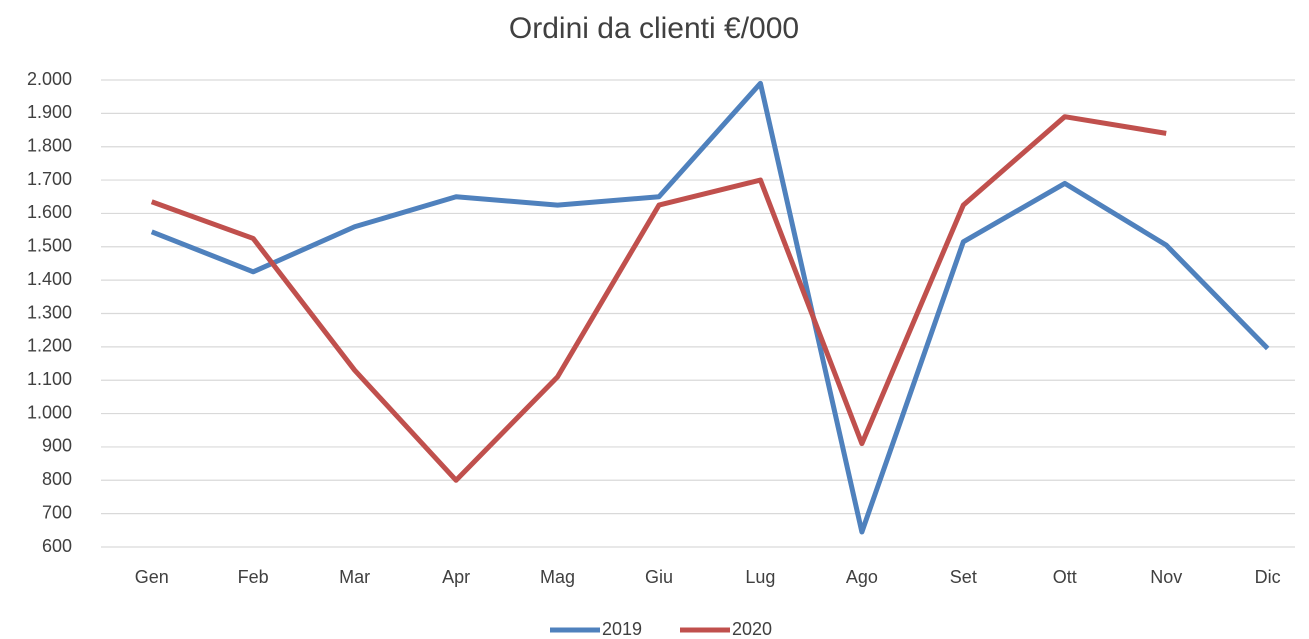 The height and width of the screenshot is (639, 1309). What do you see at coordinates (49, 312) in the screenshot?
I see `y-tick-label: 1.300` at bounding box center [49, 312].